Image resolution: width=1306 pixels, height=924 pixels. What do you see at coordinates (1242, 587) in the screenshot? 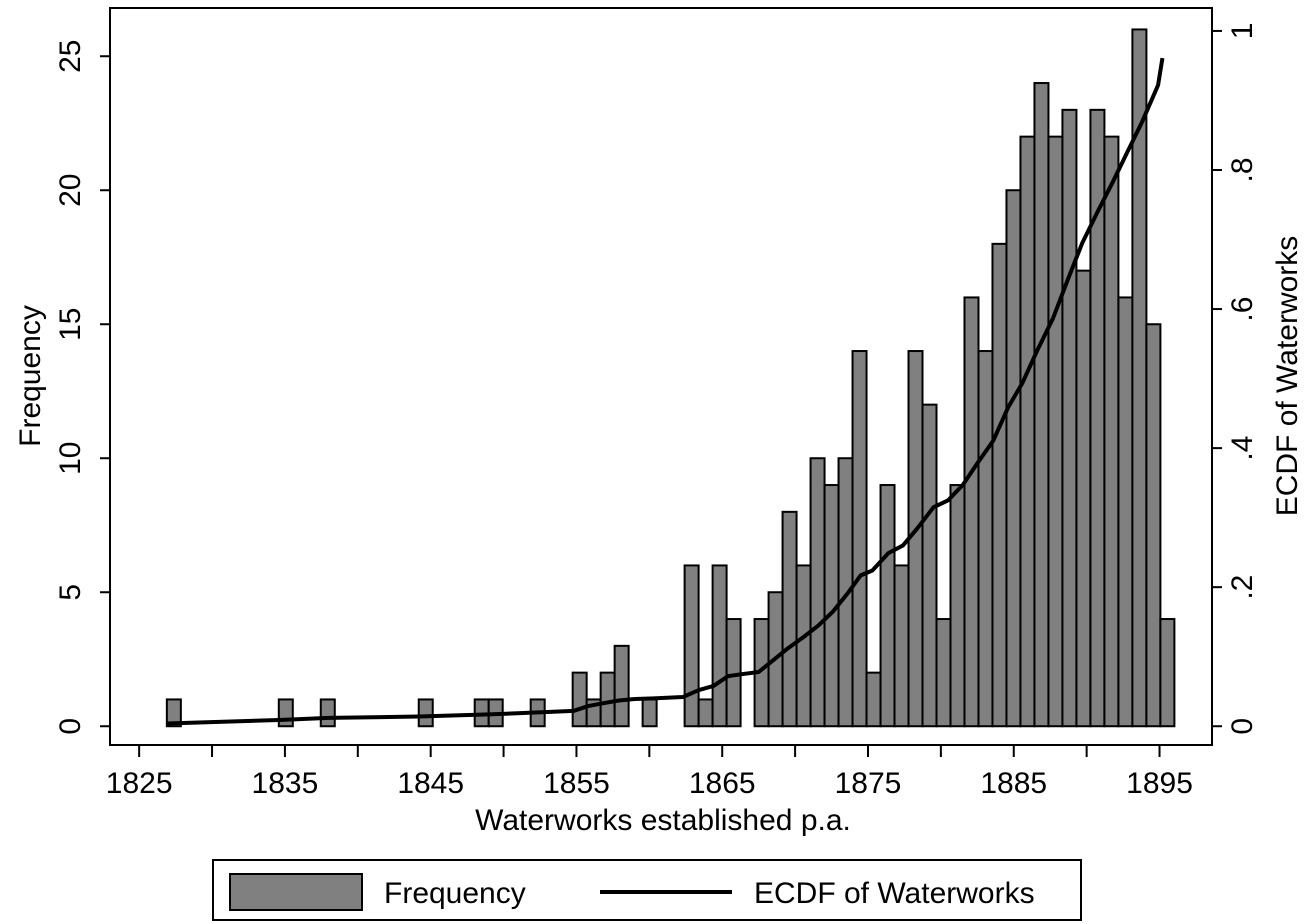
I see `y2-tick-label: .2` at bounding box center [1242, 587].